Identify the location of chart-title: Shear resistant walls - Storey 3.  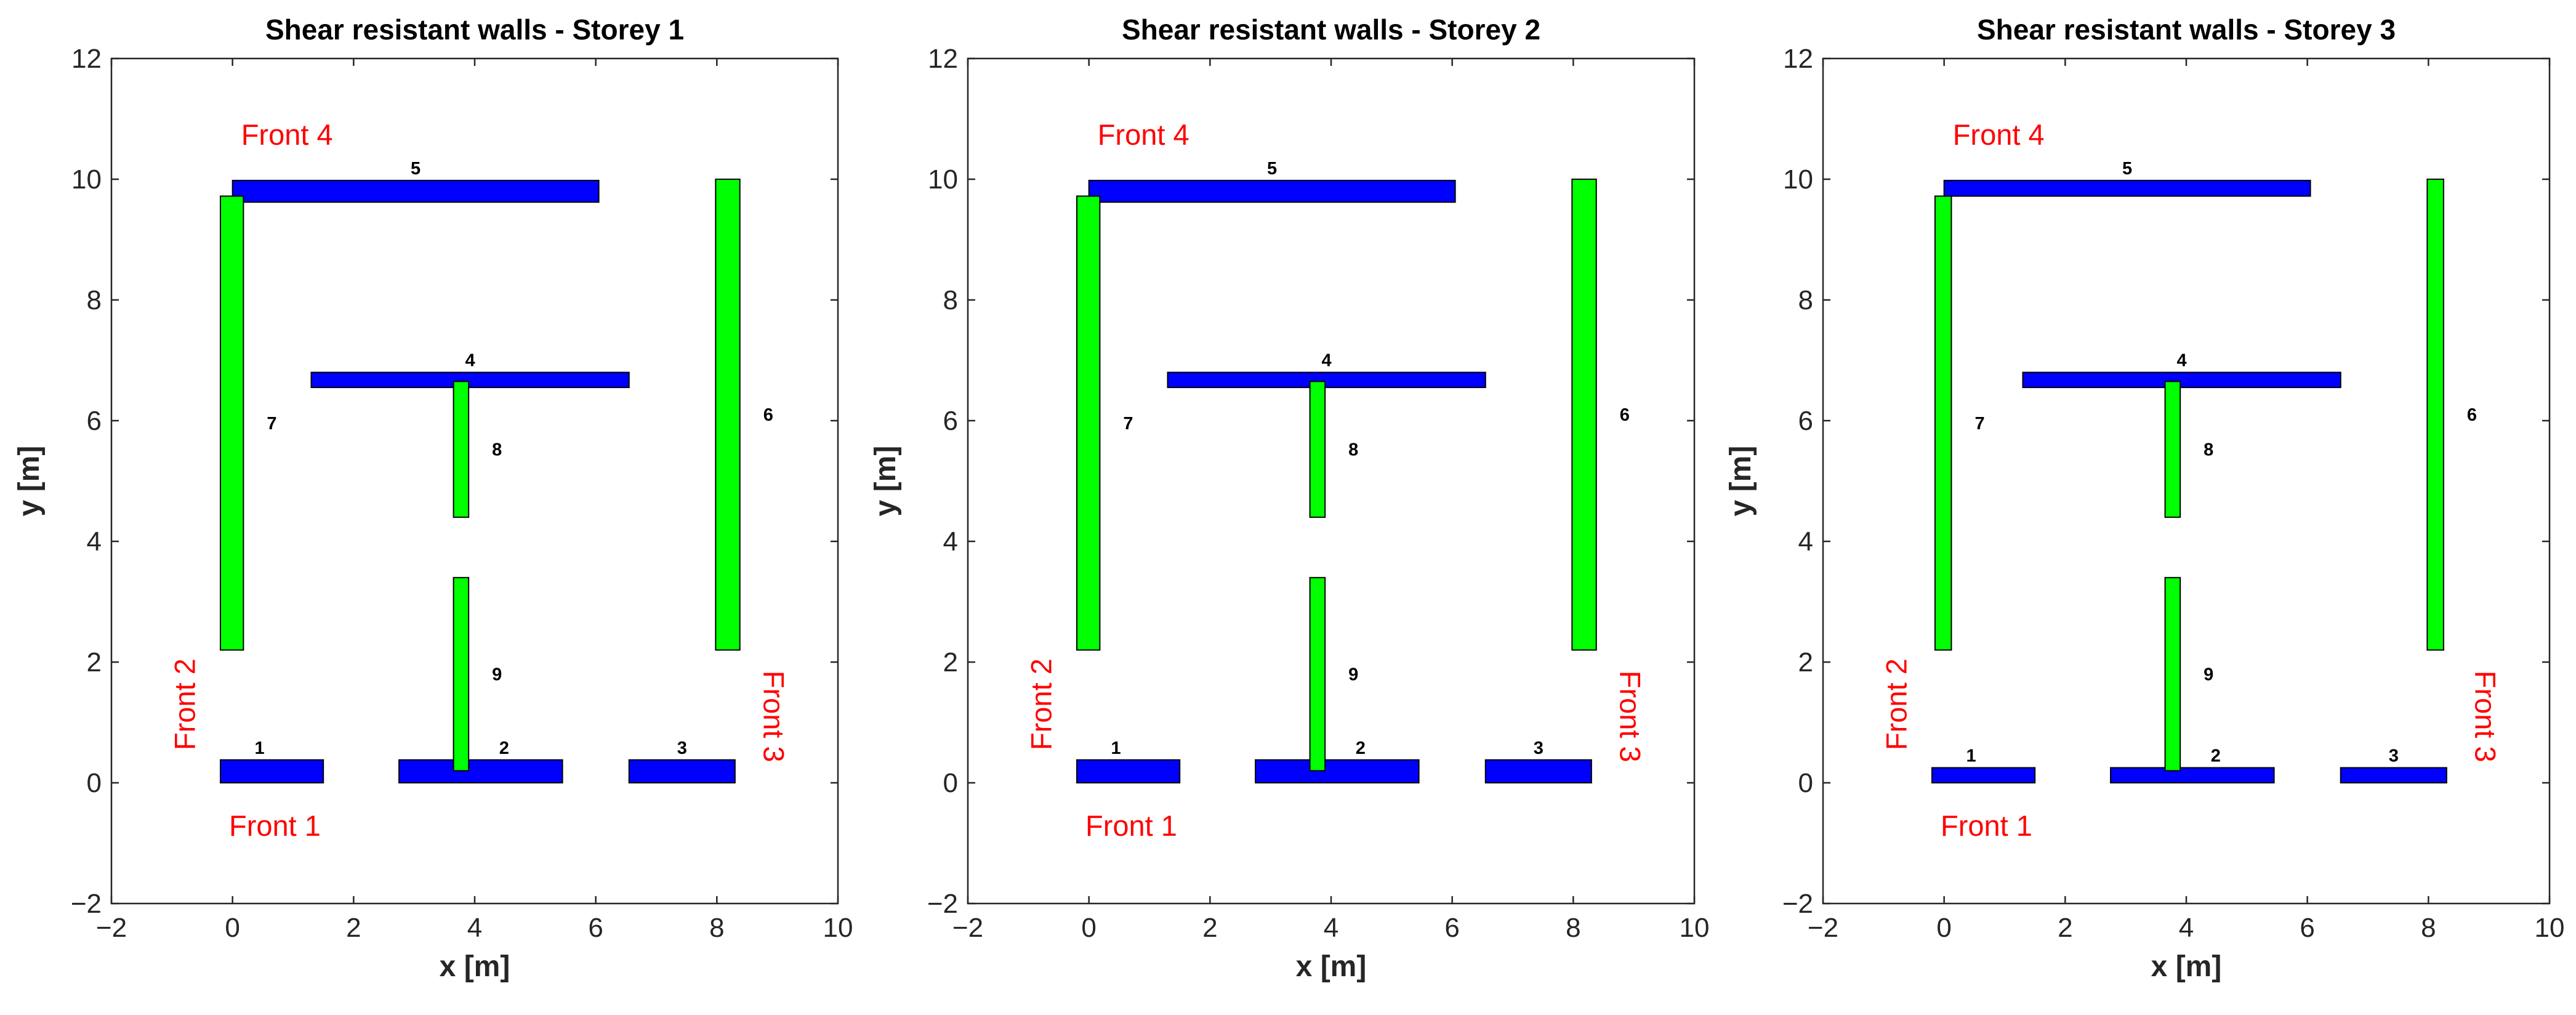
(2186, 30).